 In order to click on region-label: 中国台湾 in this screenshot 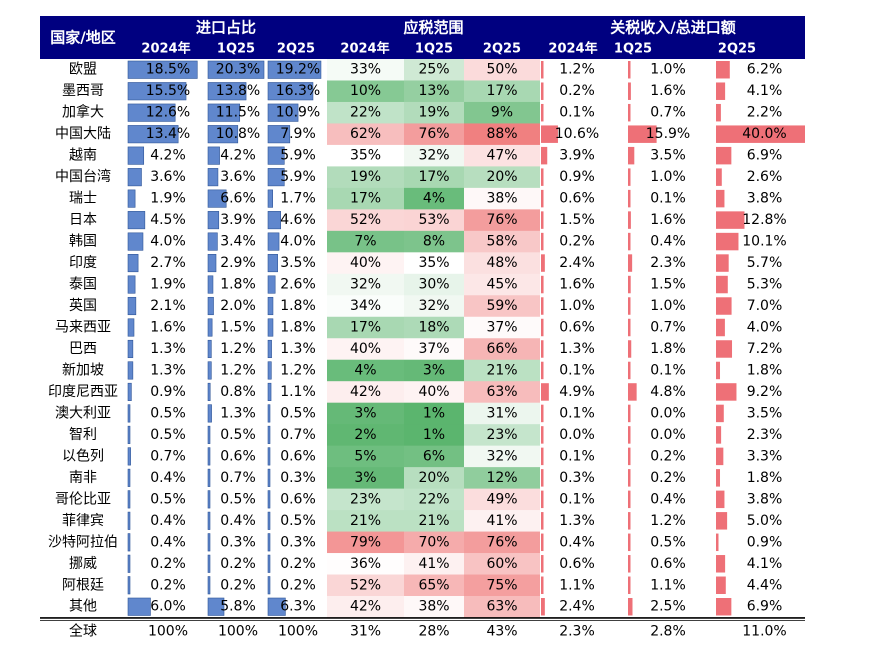, I will do `click(83, 176)`.